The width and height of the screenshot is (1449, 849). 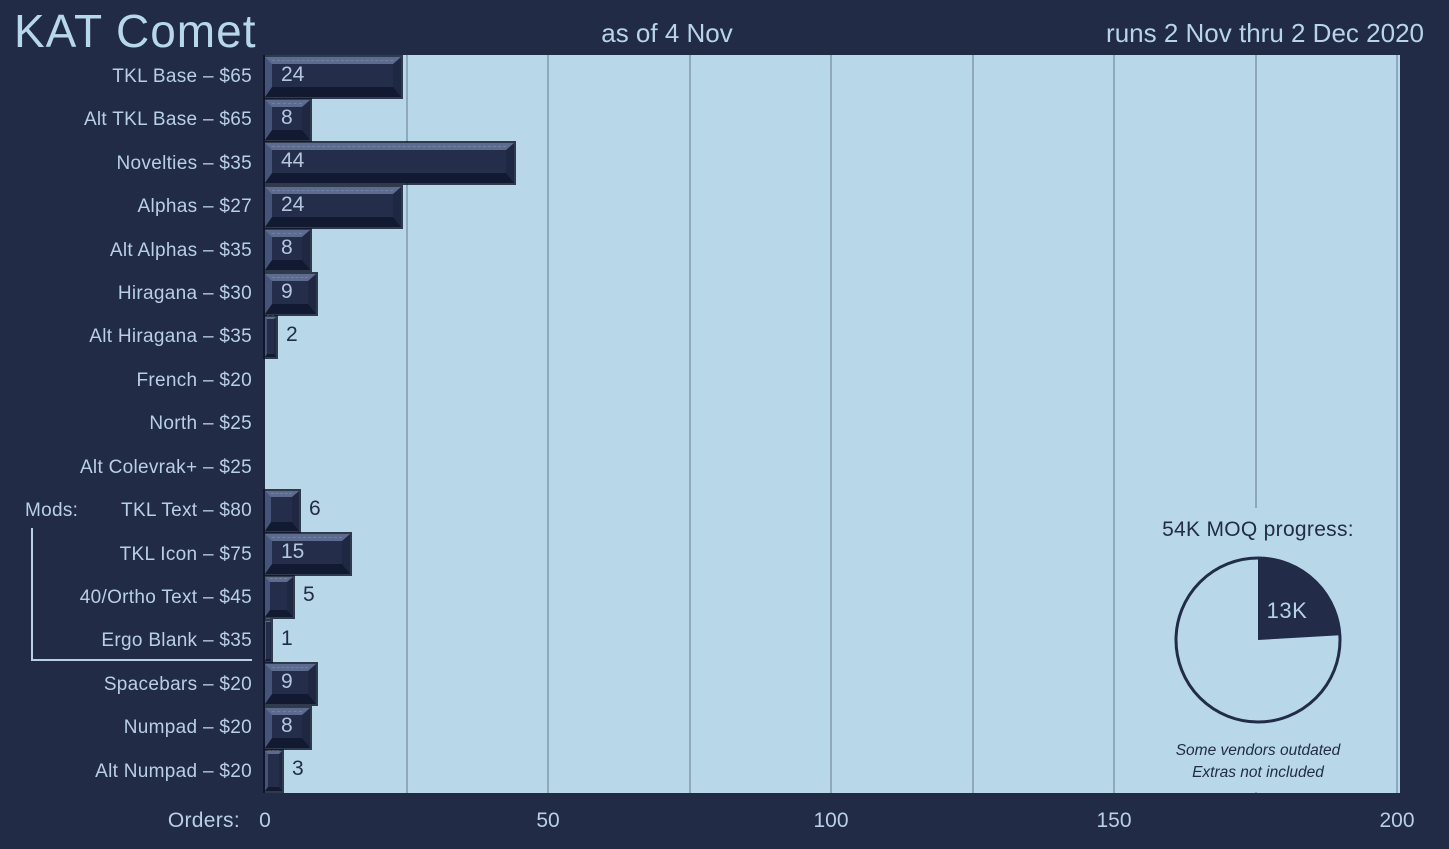 I want to click on category-label-novelties-35: Novelties – $35, so click(x=184, y=163).